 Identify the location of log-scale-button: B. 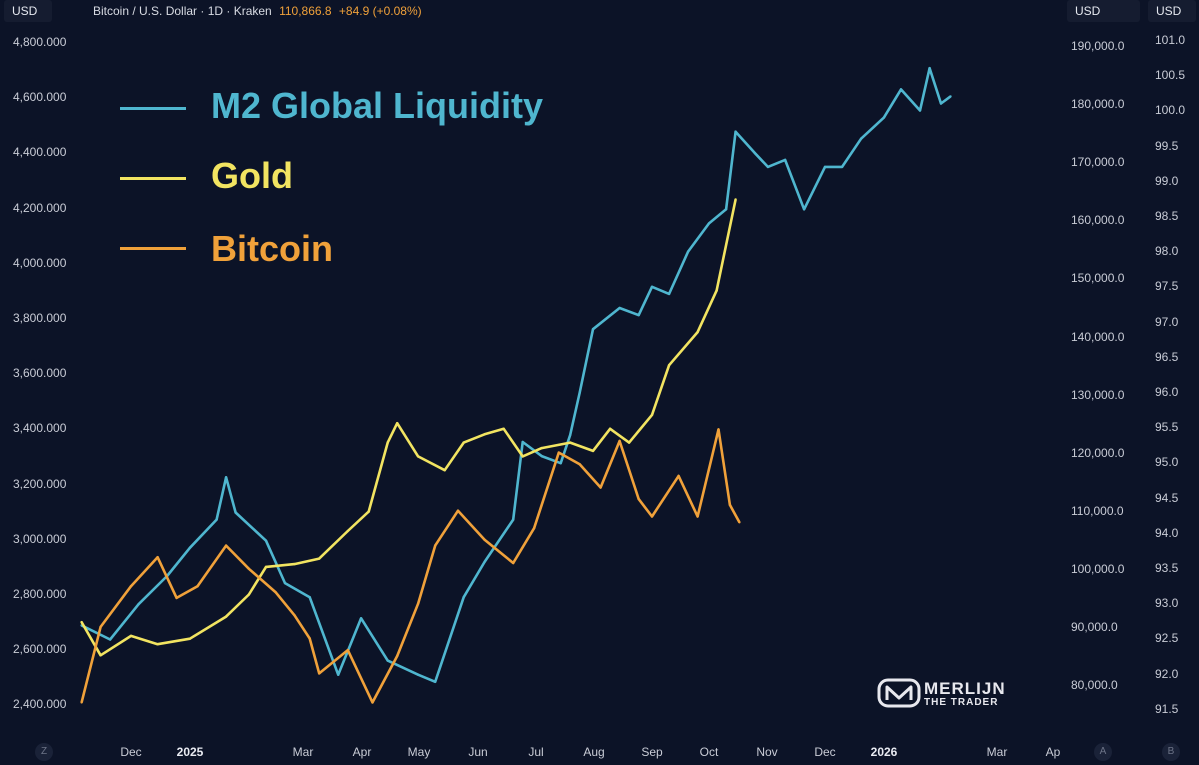
(1171, 752).